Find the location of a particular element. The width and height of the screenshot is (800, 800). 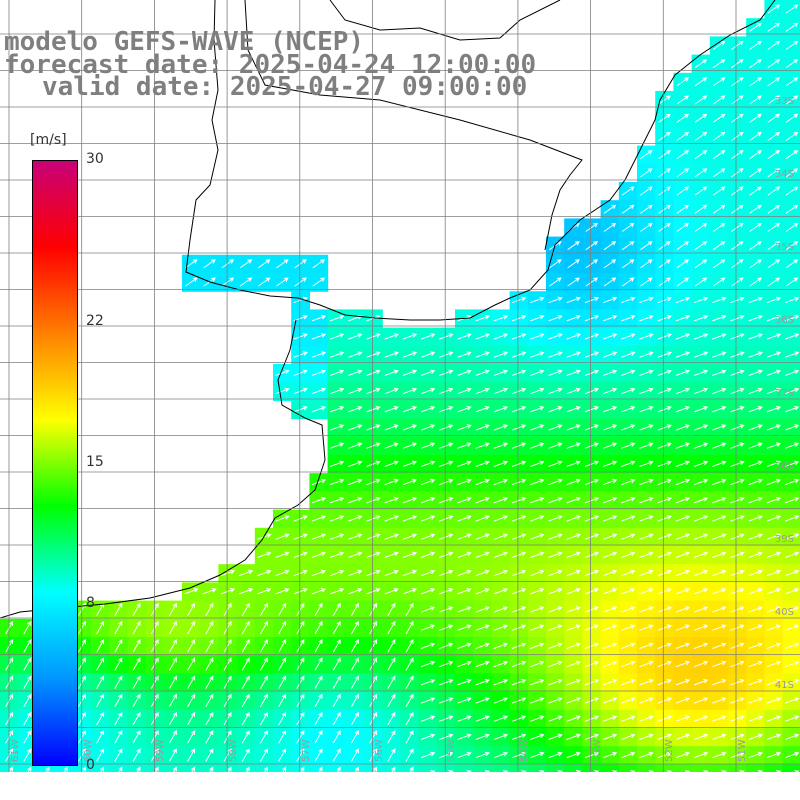

colorbar-tick-label: 30 is located at coordinates (95, 159).